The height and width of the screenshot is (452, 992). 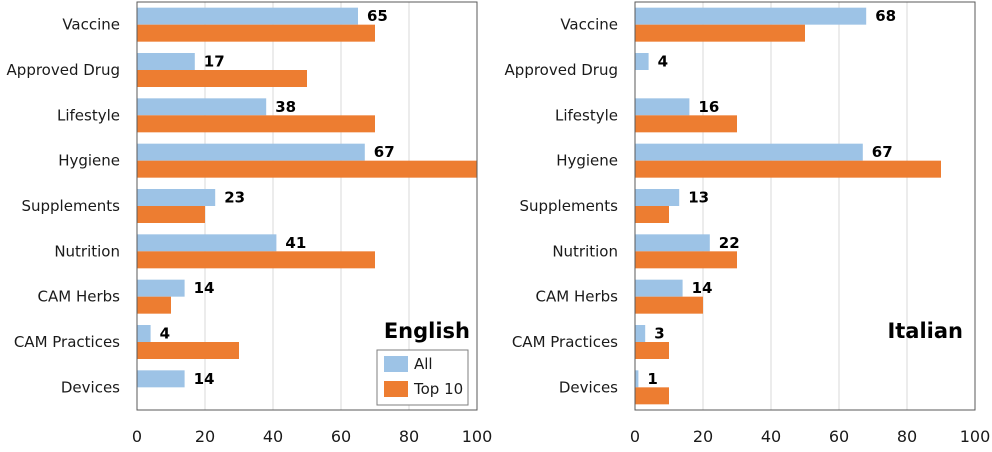 What do you see at coordinates (427, 331) in the screenshot?
I see `panel-title: English` at bounding box center [427, 331].